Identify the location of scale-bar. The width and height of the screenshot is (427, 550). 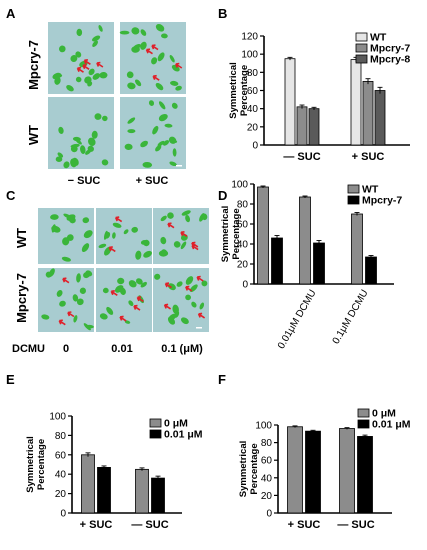
(179, 166).